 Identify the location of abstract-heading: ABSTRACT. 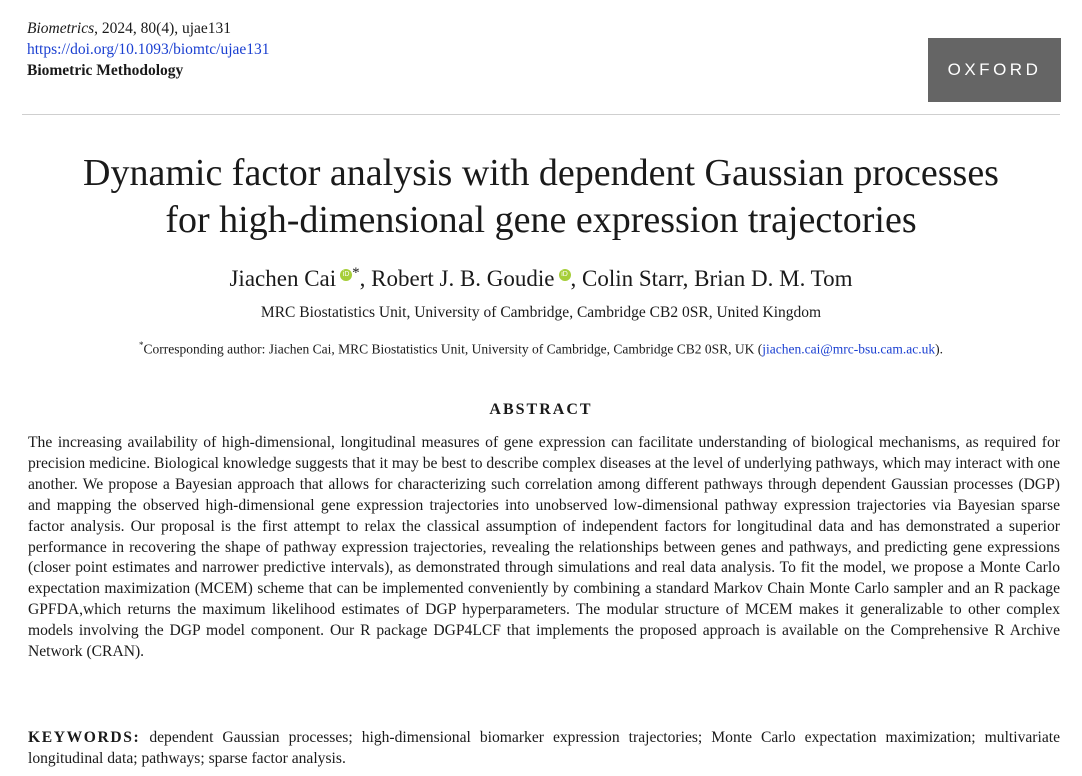
(541, 409).